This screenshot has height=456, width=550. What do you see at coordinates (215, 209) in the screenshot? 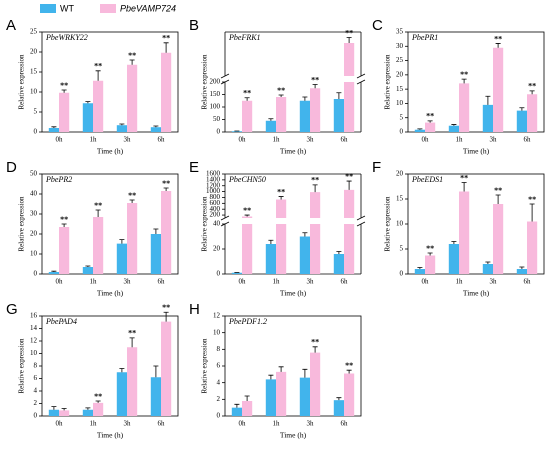
I see `y-tick-label: 400` at bounding box center [215, 209].